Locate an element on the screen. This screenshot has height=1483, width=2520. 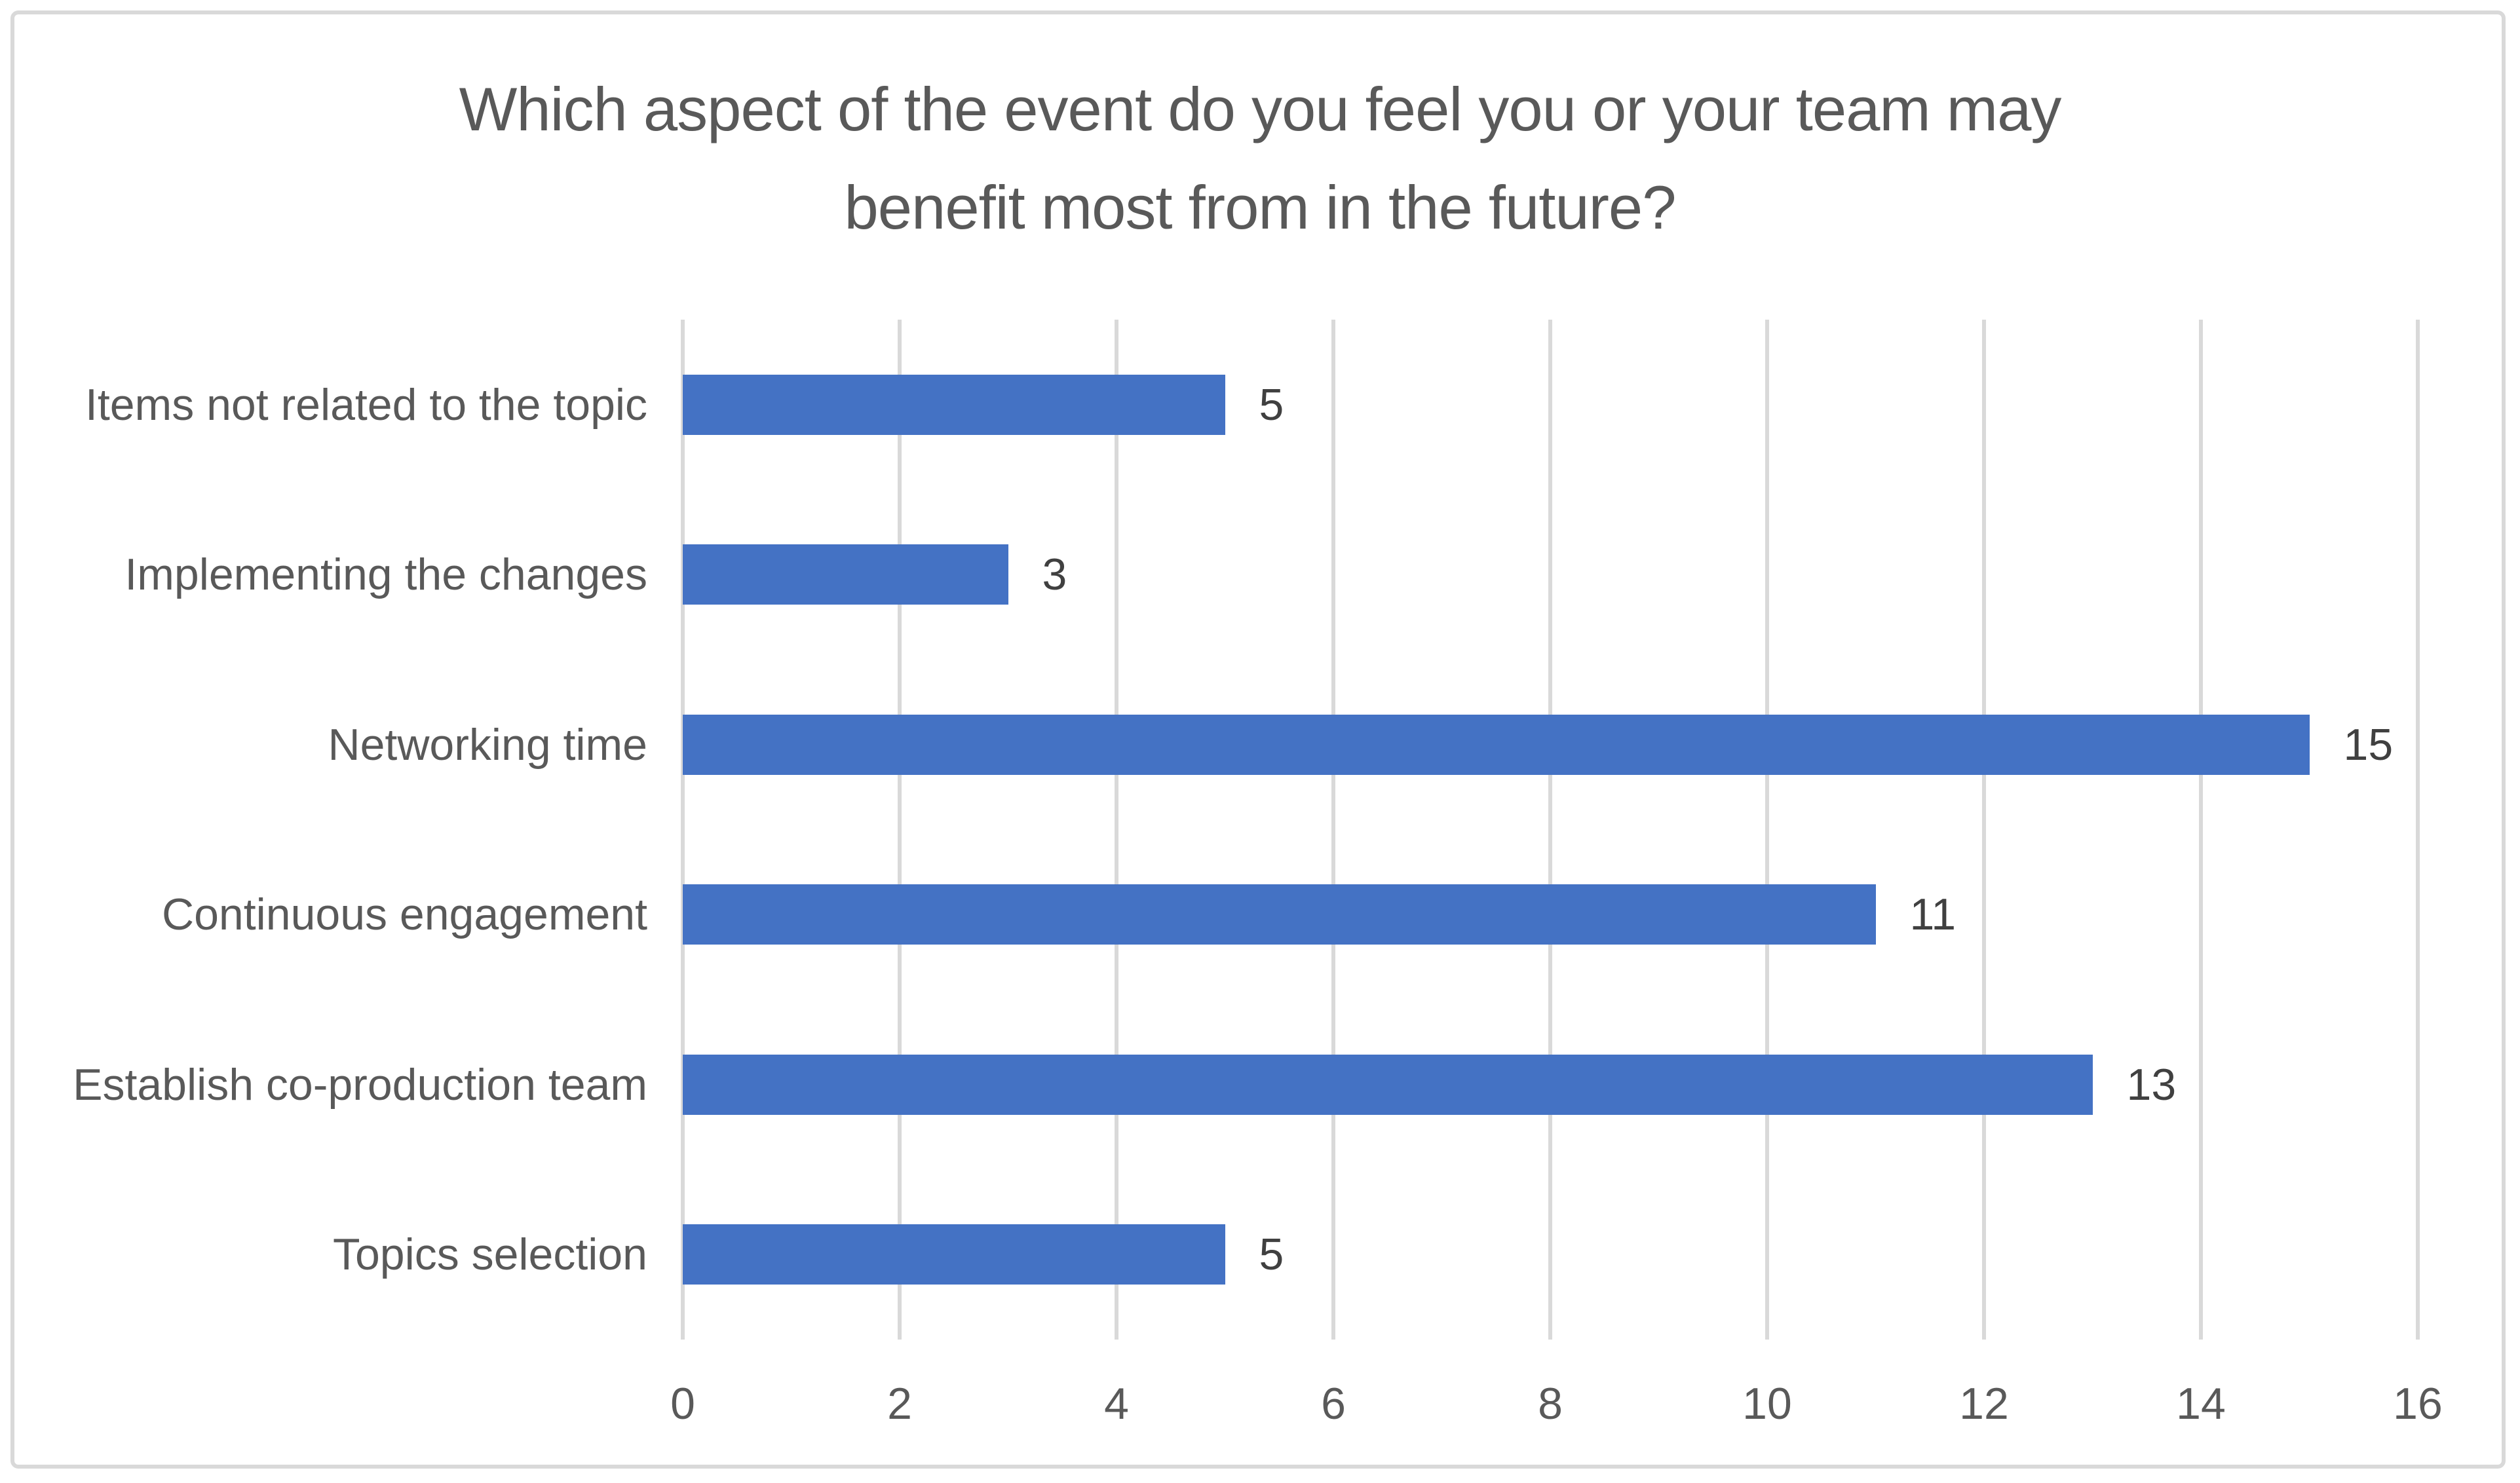
category-label: Topics selection is located at coordinates (489, 1255).